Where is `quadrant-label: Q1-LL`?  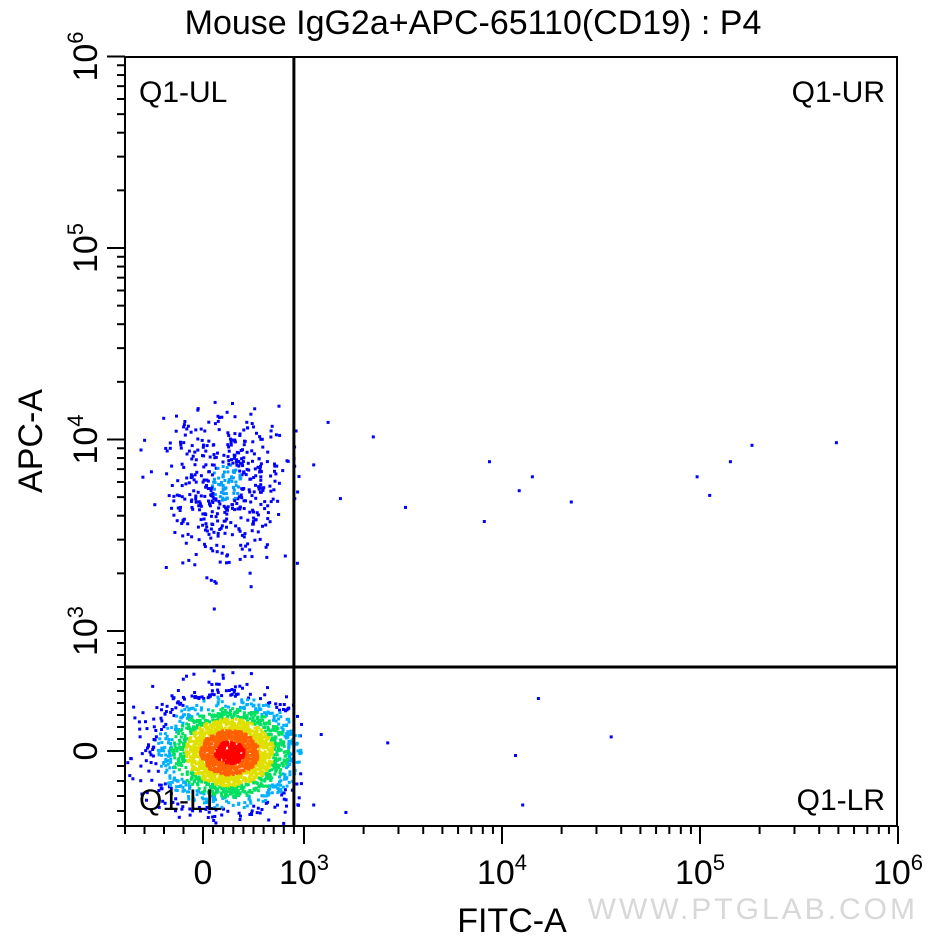
quadrant-label: Q1-LL is located at coordinates (180, 800).